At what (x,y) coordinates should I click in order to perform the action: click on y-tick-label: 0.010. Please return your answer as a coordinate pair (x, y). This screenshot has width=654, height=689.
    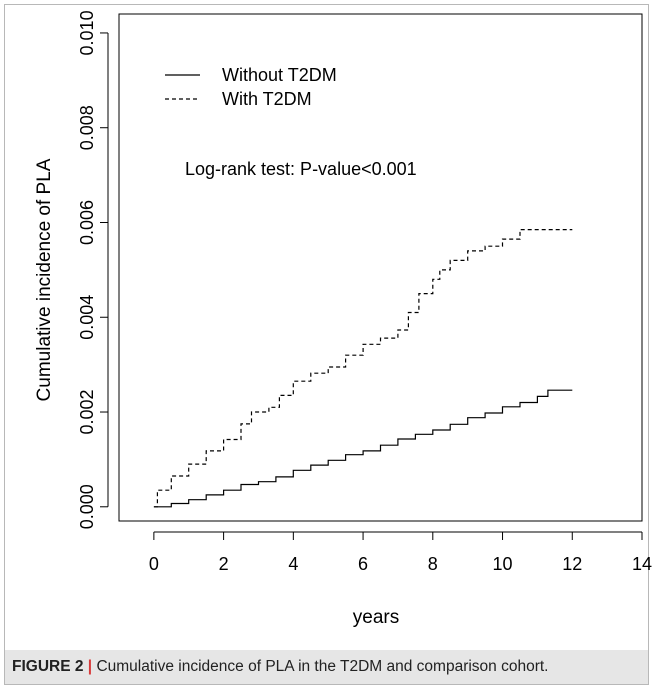
    Looking at the image, I should click on (87, 32).